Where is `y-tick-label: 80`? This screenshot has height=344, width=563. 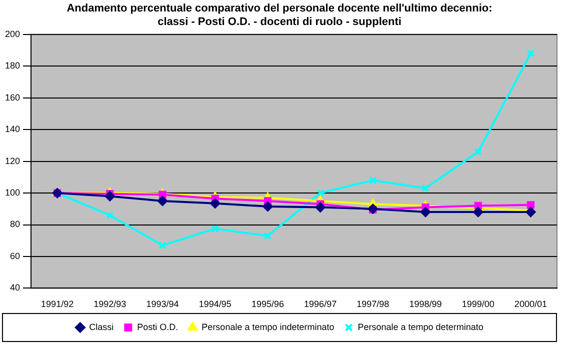
y-tick-label: 80 is located at coordinates (15, 224).